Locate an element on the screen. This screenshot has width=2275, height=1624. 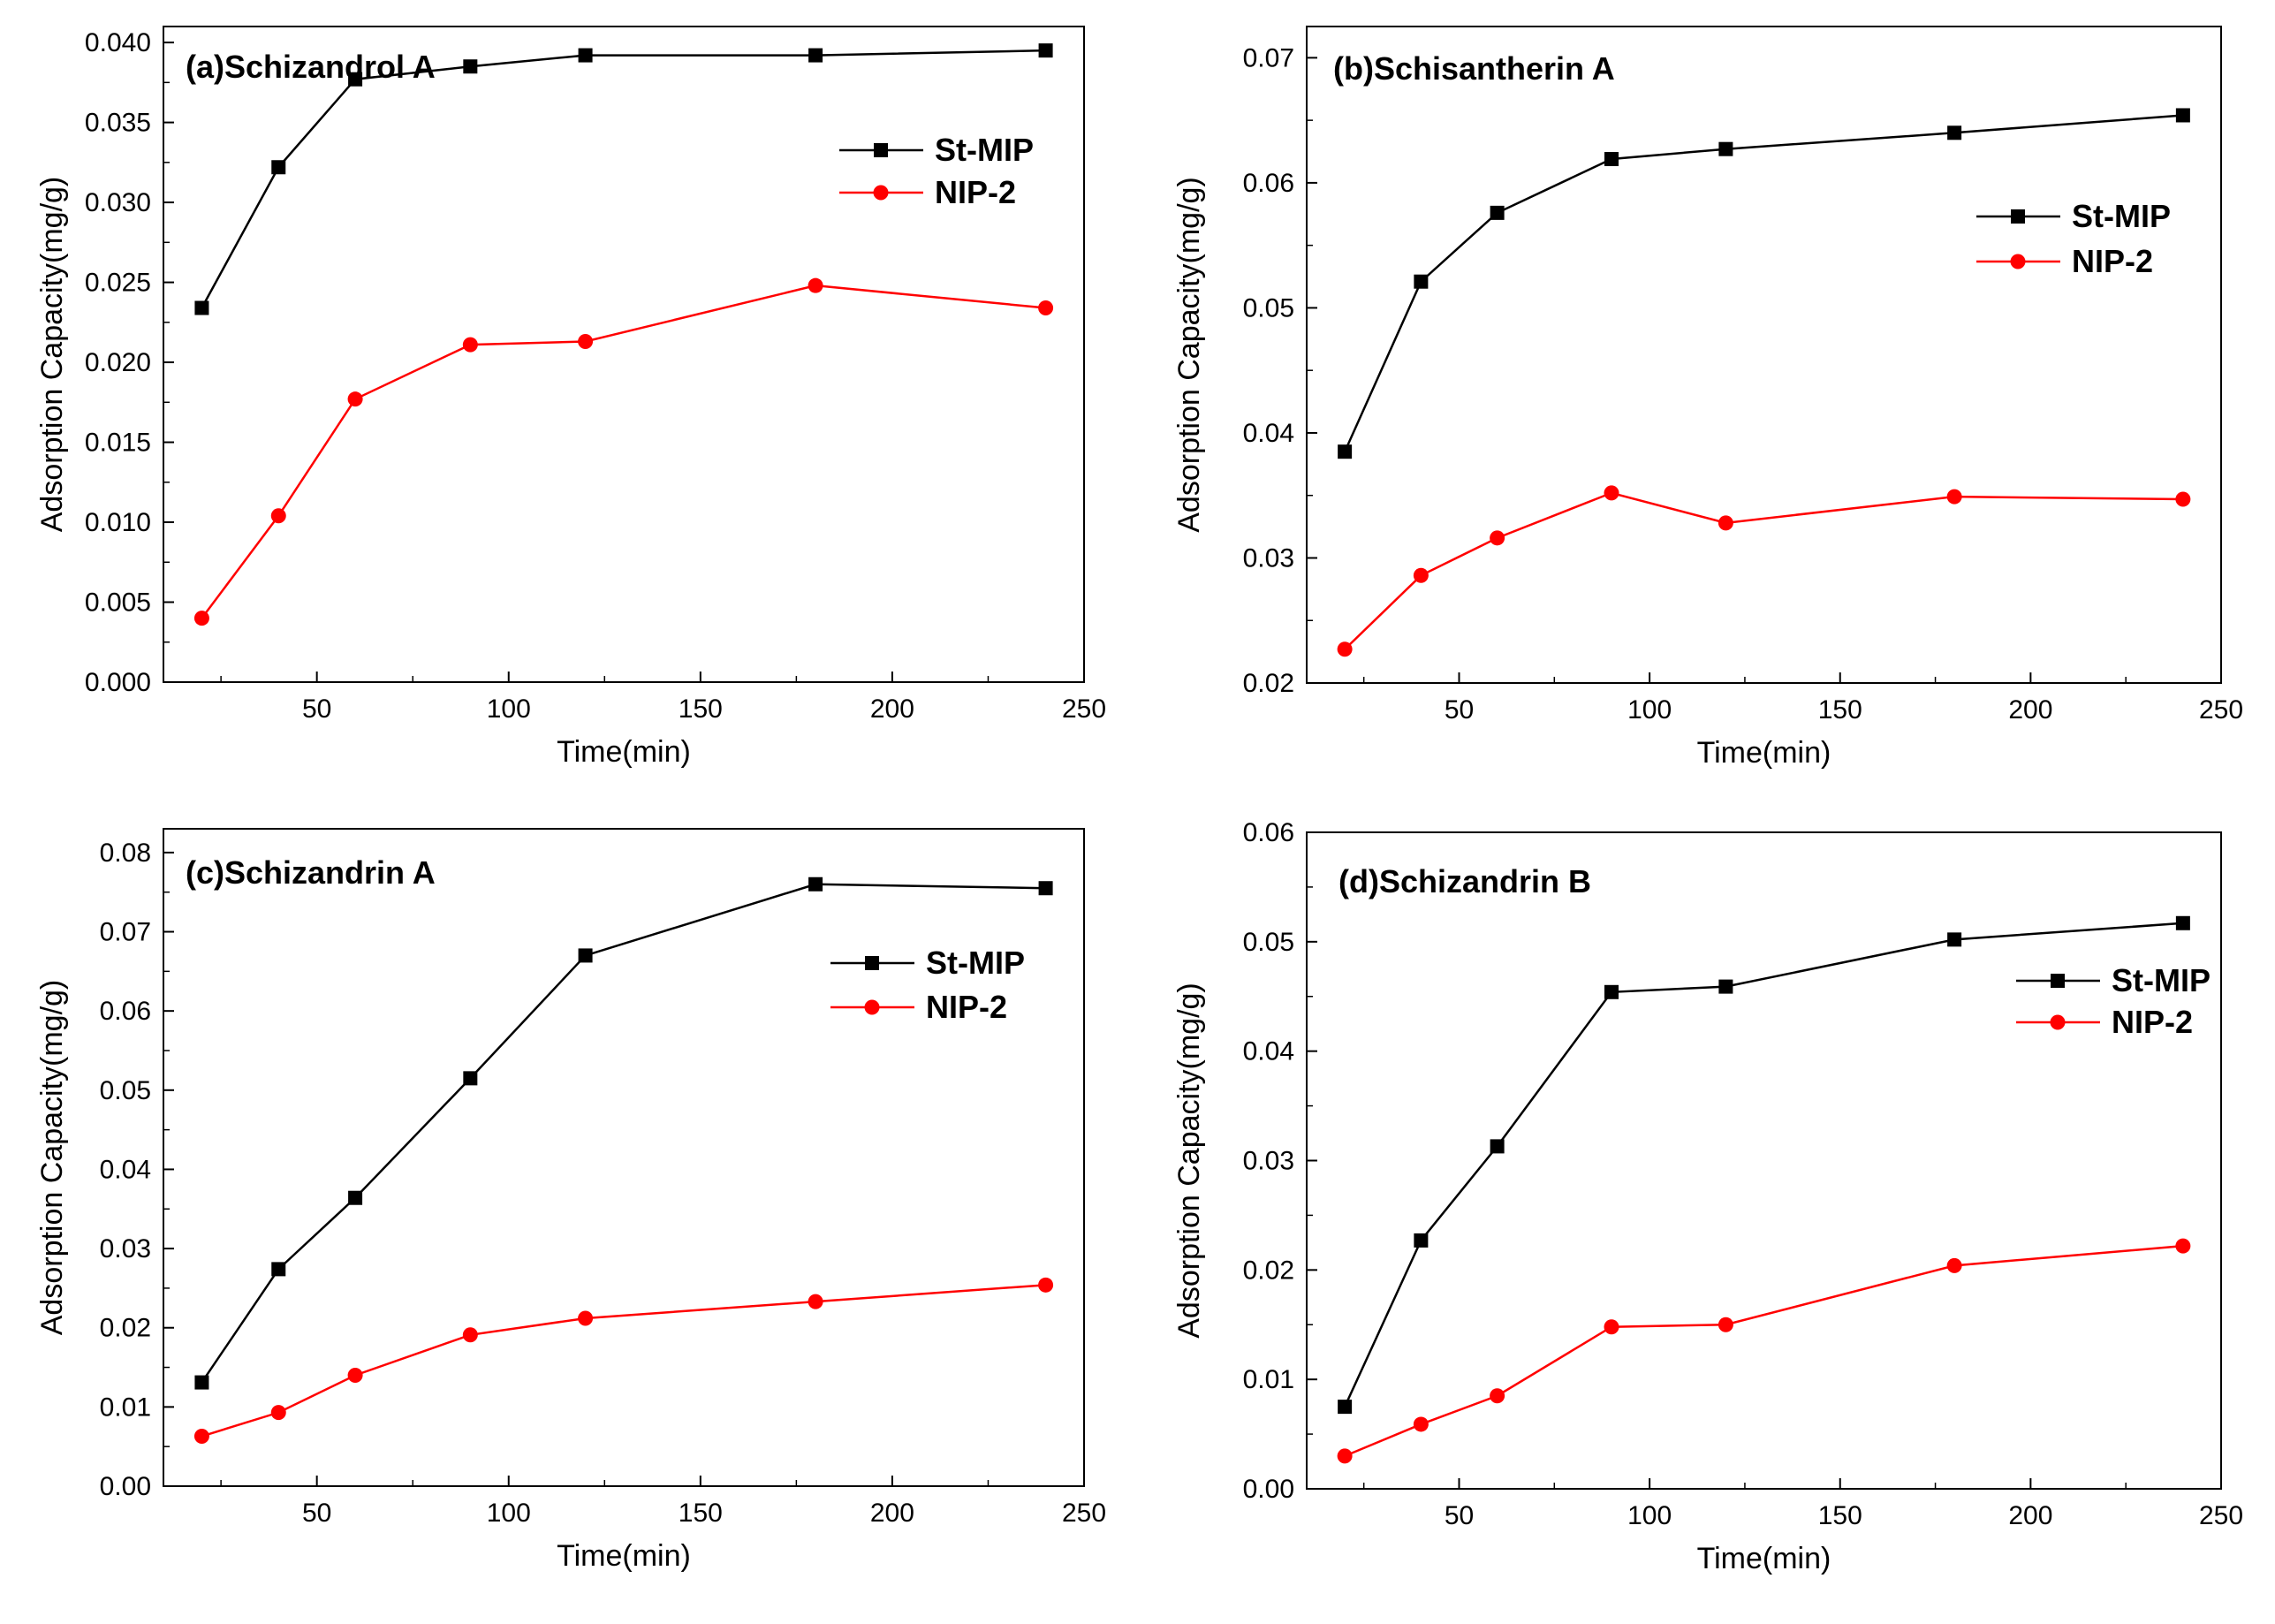
series-line-c-st-mip is located at coordinates (623, 1133).